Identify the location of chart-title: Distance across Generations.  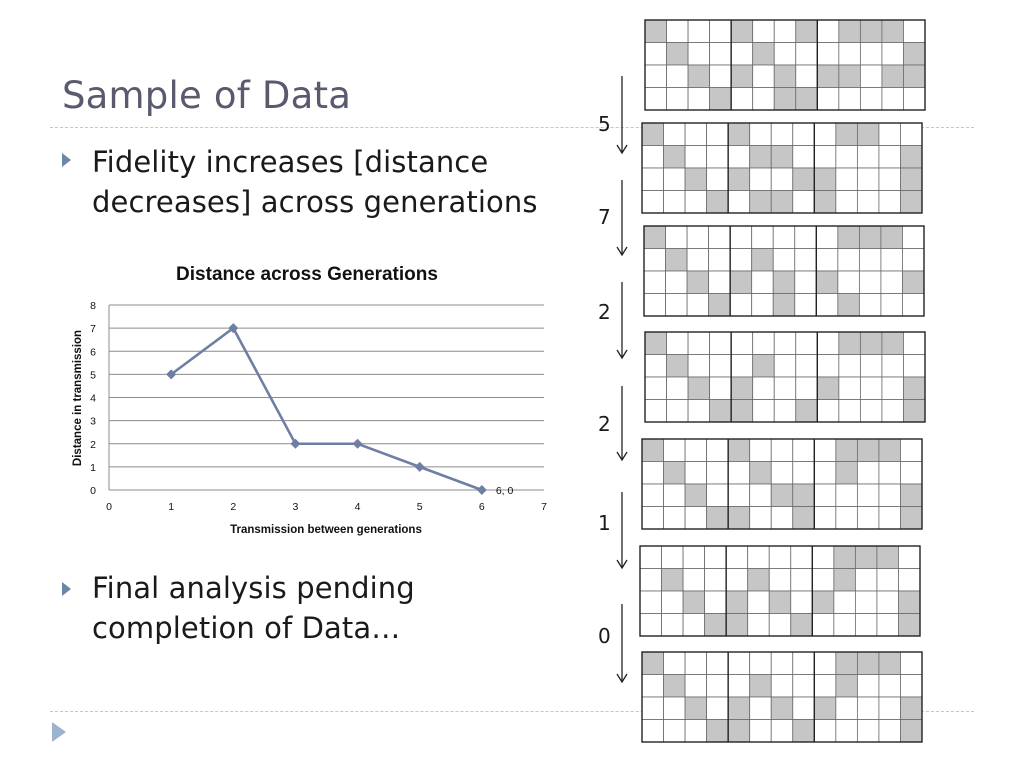
(307, 274).